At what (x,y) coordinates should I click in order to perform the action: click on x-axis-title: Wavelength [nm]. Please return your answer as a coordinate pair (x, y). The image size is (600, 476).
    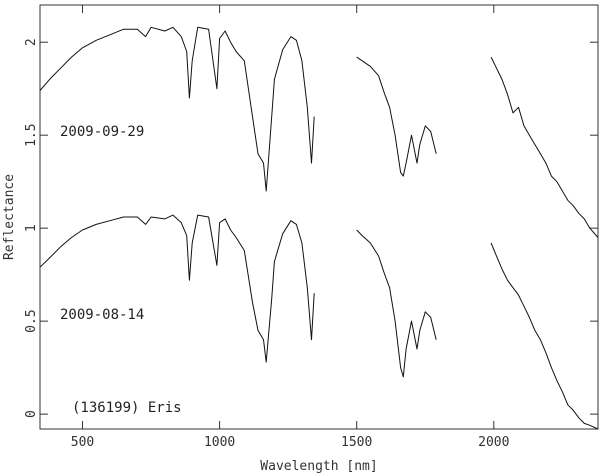
    Looking at the image, I should click on (318, 466).